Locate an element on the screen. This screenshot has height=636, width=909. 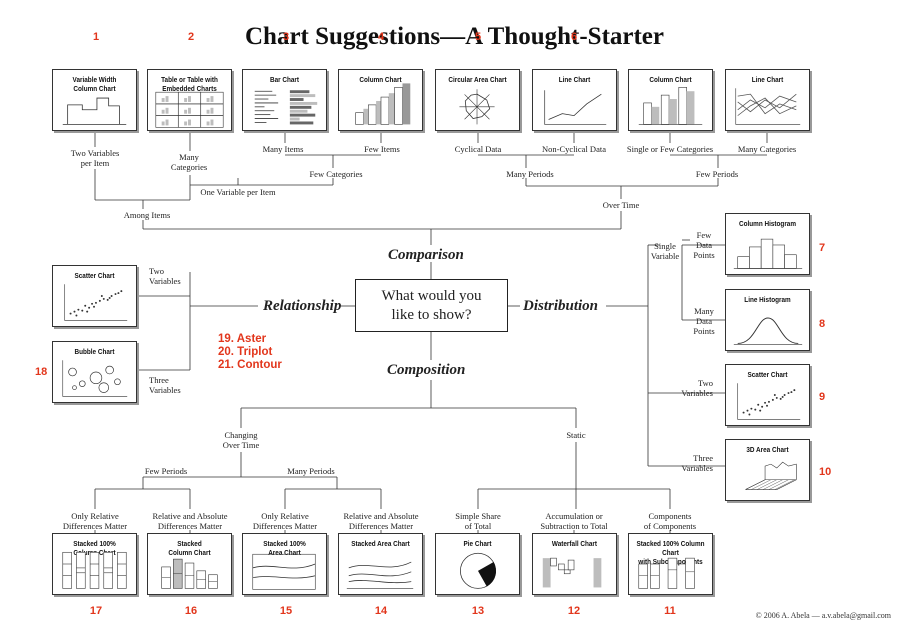
label-few-categories: Few Categories is located at coordinates (336, 174).